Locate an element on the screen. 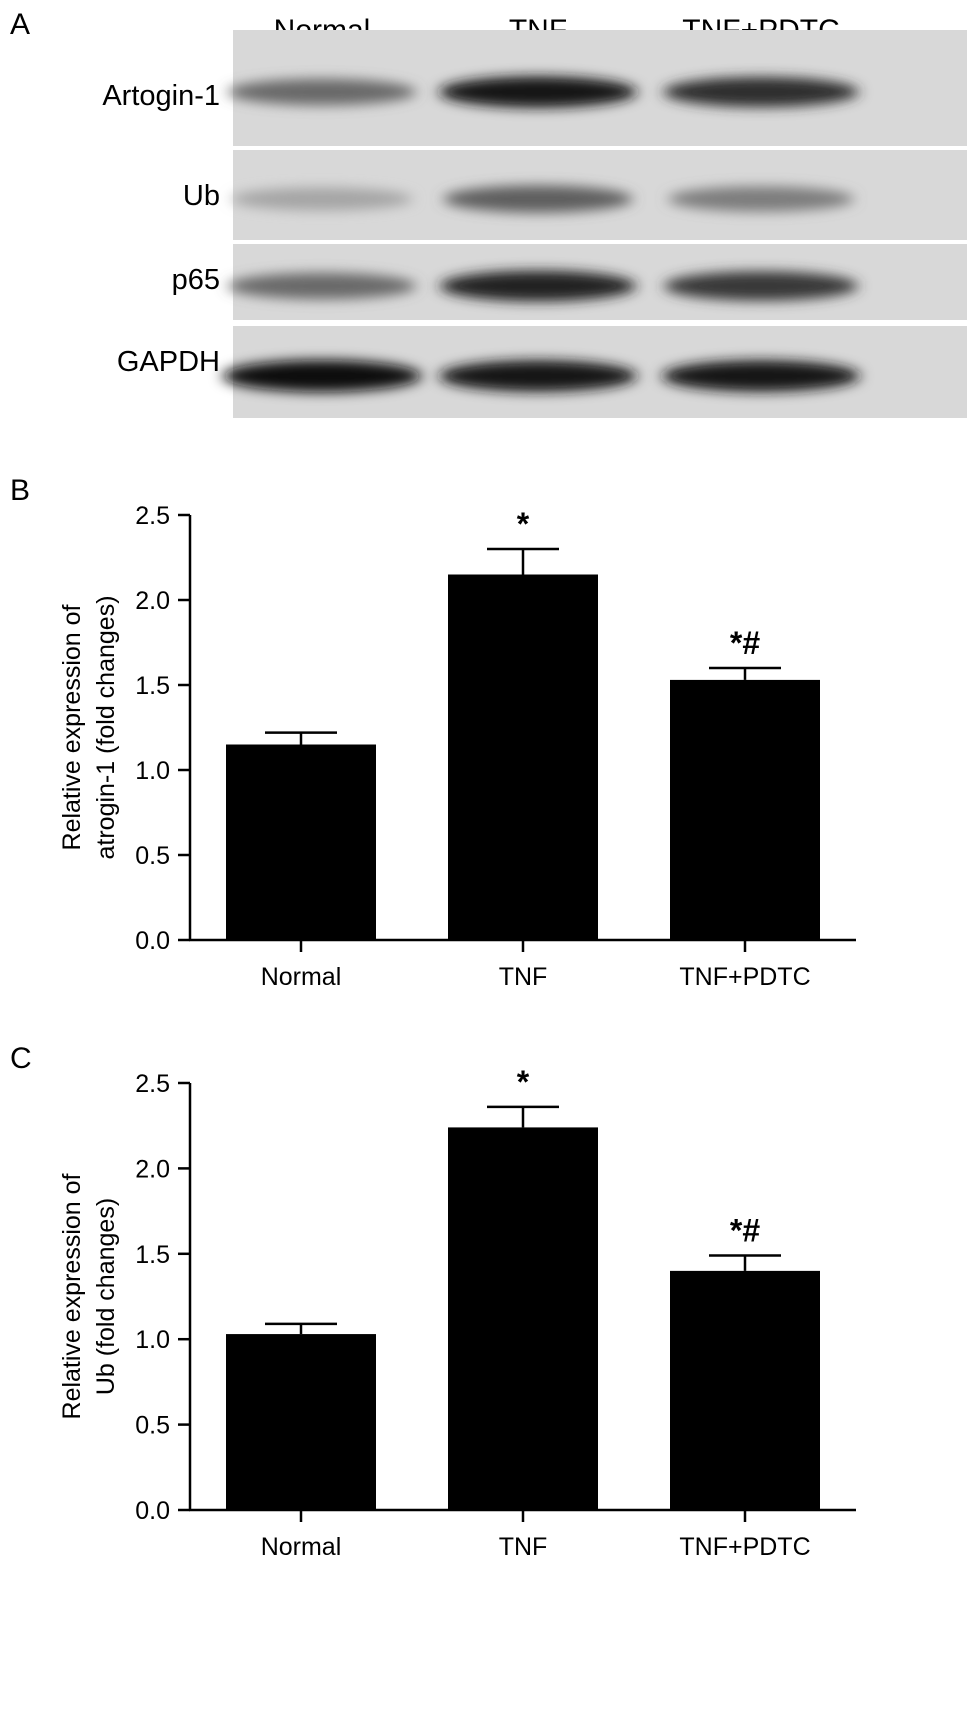 This screenshot has width=969, height=1715. panel-letter-c: C is located at coordinates (21, 1058).